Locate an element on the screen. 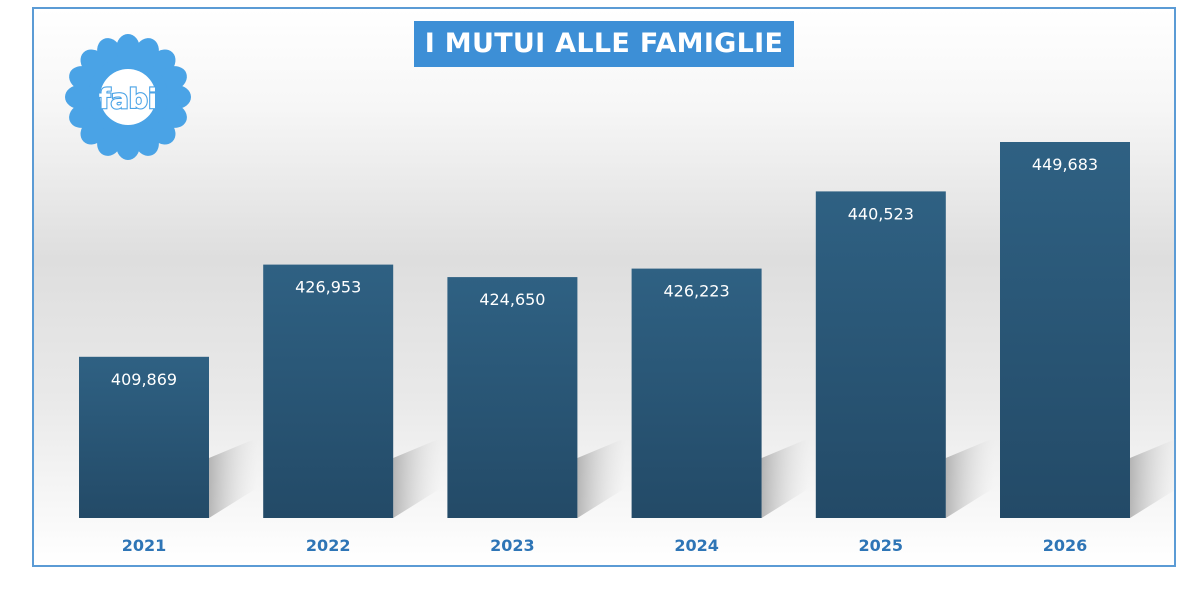  bar-2022 is located at coordinates (328, 391).